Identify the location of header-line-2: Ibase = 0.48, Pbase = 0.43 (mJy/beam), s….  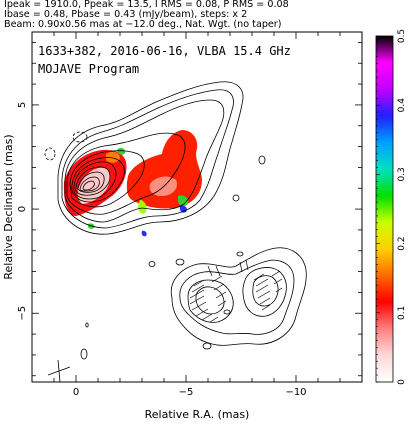
(126, 14).